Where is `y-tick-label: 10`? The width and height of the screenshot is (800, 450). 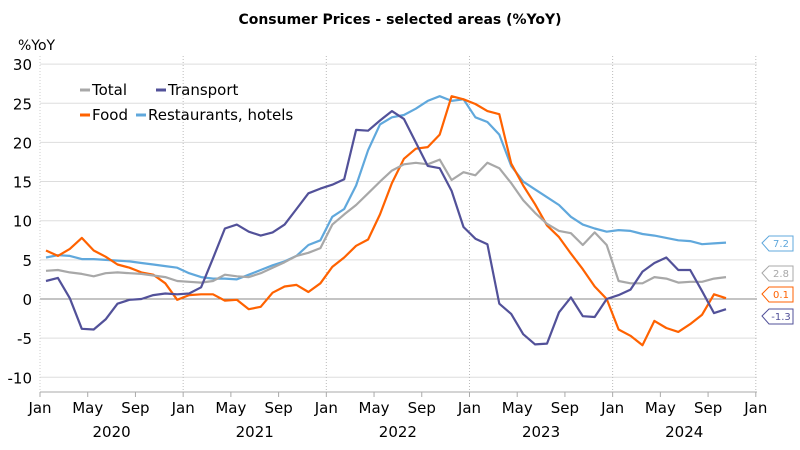
y-tick-label: 10 is located at coordinates (22, 222).